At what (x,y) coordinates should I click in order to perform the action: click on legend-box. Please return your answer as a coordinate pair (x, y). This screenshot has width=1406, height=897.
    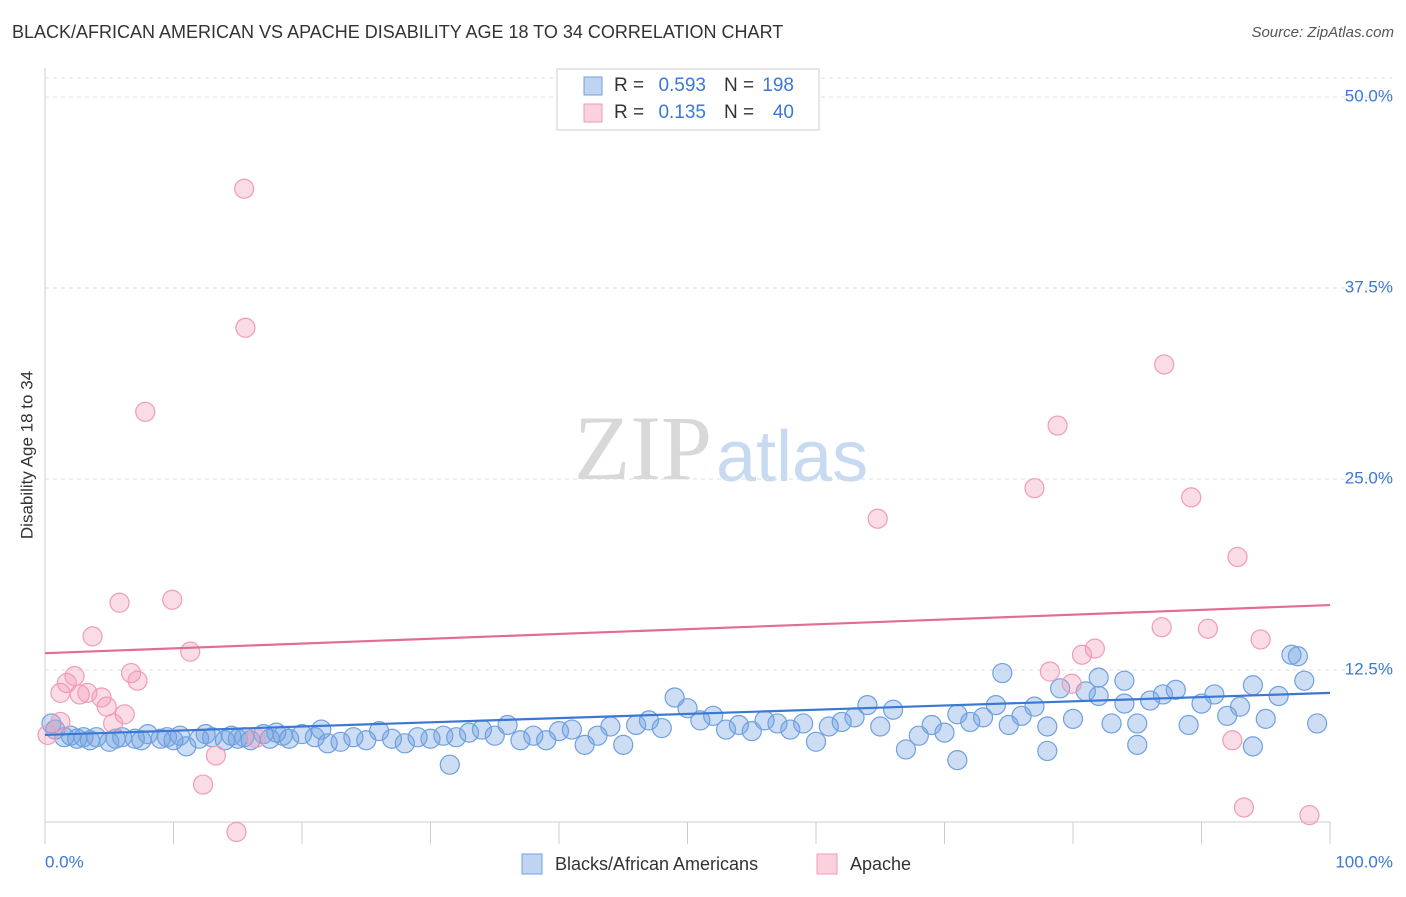
    Looking at the image, I should click on (688, 99).